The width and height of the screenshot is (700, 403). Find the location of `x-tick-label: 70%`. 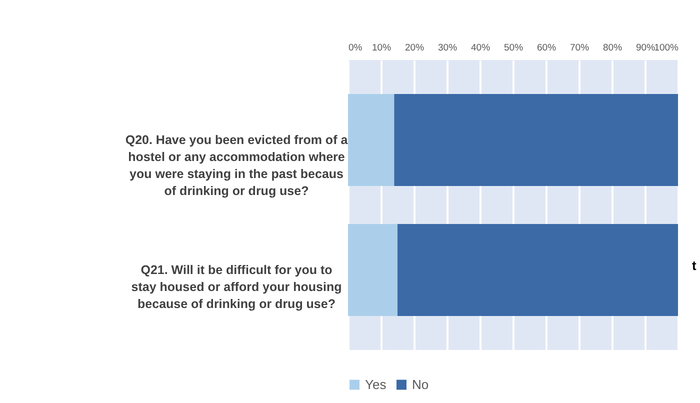

x-tick-label: 70% is located at coordinates (580, 48).